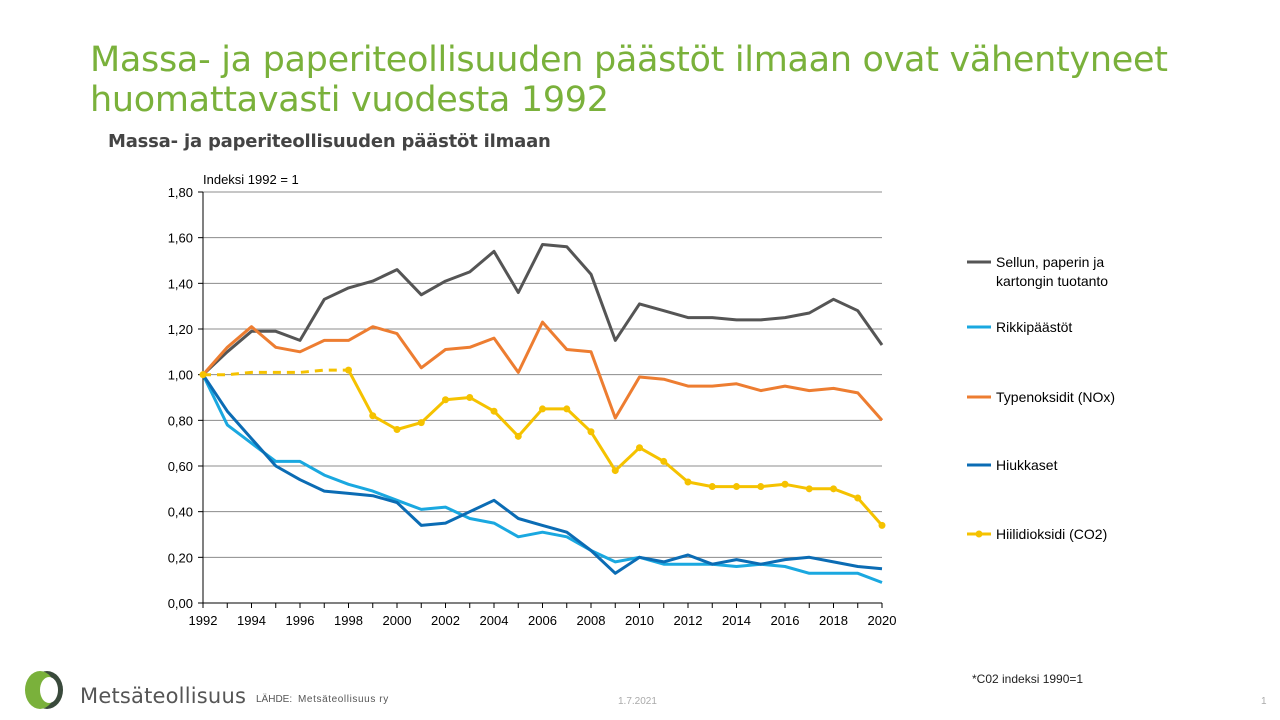 The width and height of the screenshot is (1280, 720). Describe the element at coordinates (1034, 327) in the screenshot. I see `legend-label: Rikkipäästöt` at that location.